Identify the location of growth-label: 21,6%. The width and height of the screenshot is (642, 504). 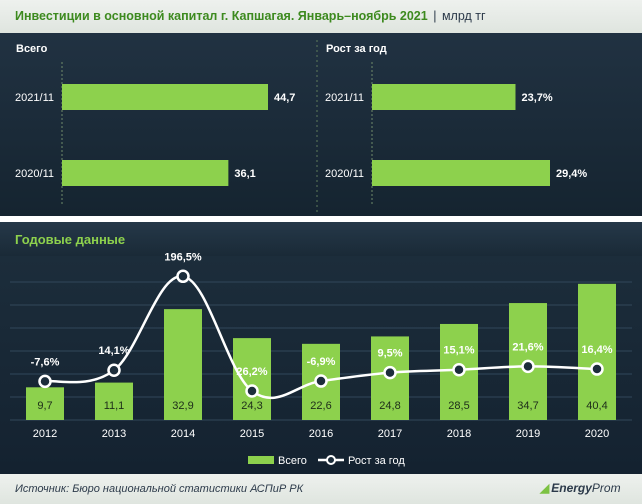
(527, 347).